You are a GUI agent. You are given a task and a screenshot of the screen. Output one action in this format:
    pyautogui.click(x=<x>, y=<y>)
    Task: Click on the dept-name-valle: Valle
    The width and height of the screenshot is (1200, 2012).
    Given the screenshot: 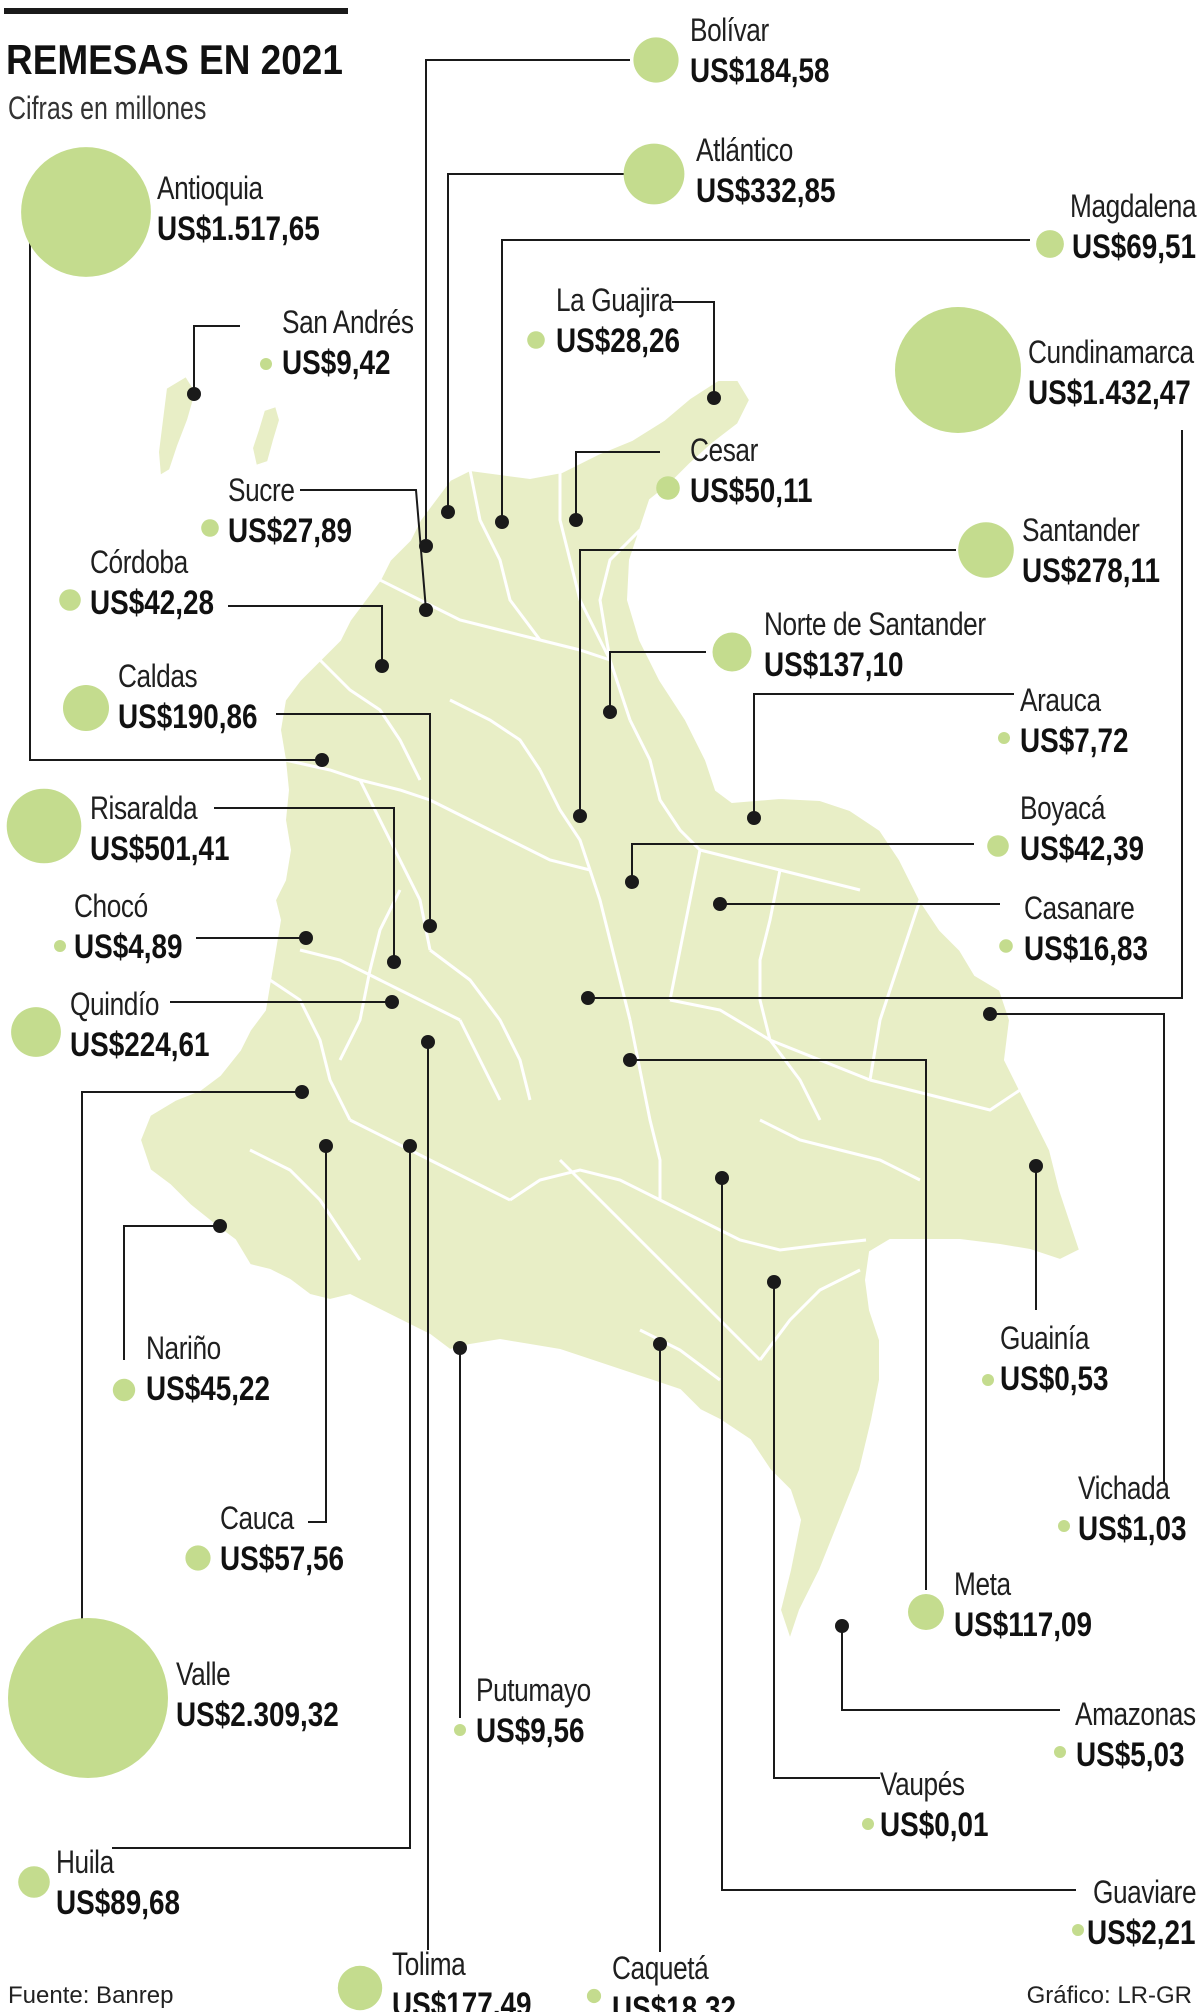 What is the action you would take?
    pyautogui.click(x=203, y=1674)
    